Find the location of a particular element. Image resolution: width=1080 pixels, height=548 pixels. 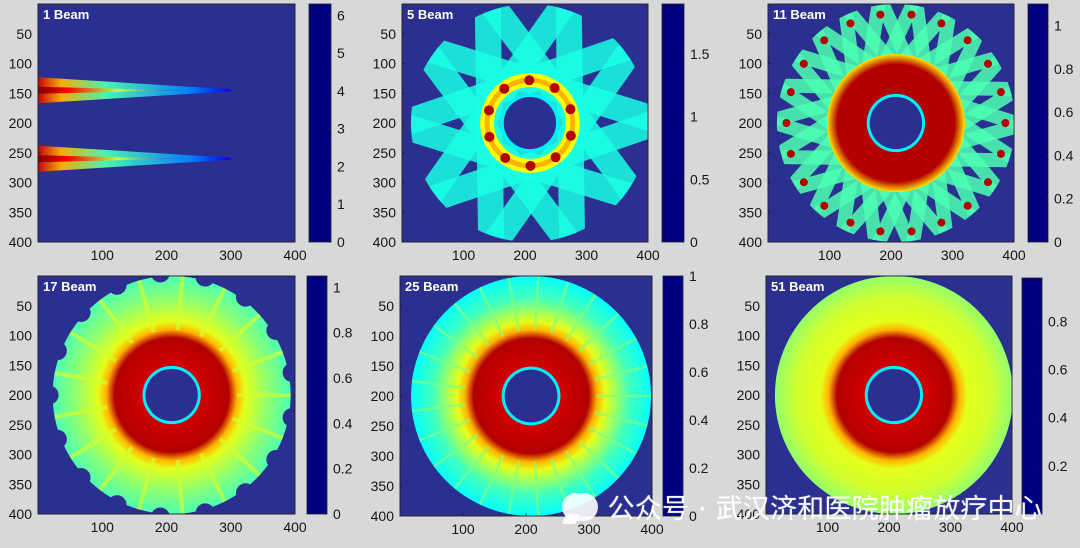

y-tick-label: 350 is located at coordinates (749, 484).